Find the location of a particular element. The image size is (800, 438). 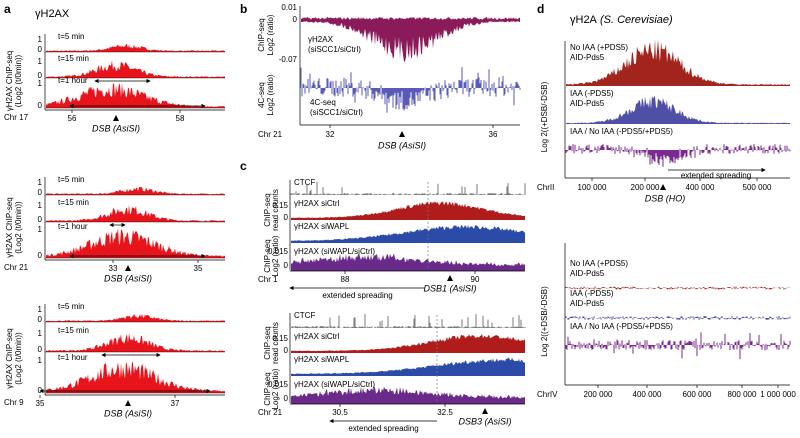

panel-title: γH2A (S. Cerevisiae) is located at coordinates (621, 20).